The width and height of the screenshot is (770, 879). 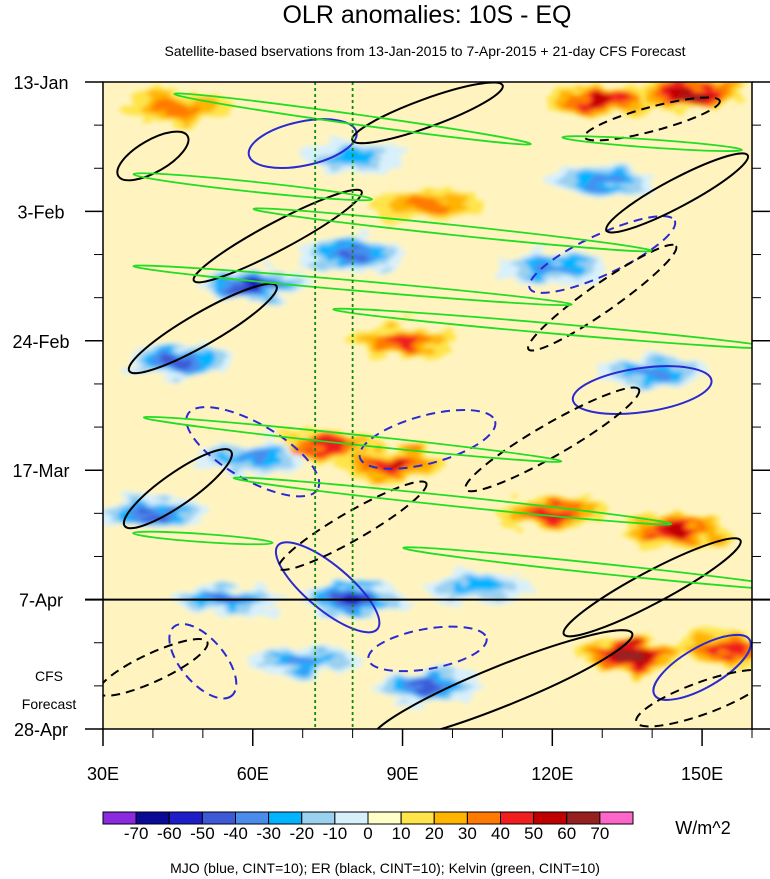 I want to click on forecast-label-line2: Forecast, so click(x=49, y=704).